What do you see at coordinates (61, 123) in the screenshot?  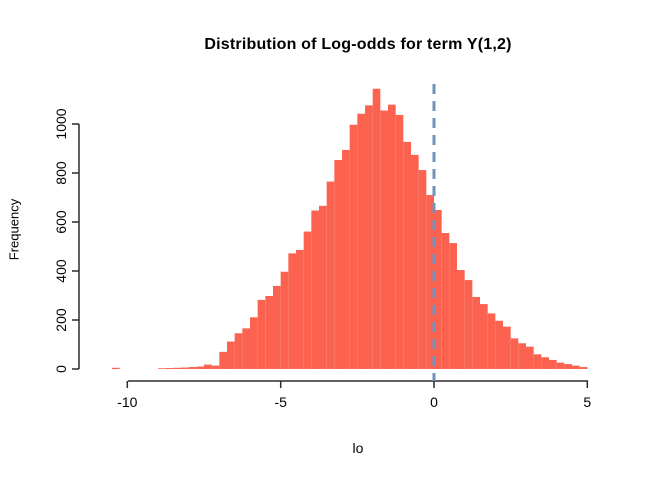 I see `y-axis-tick-label: 1000` at bounding box center [61, 123].